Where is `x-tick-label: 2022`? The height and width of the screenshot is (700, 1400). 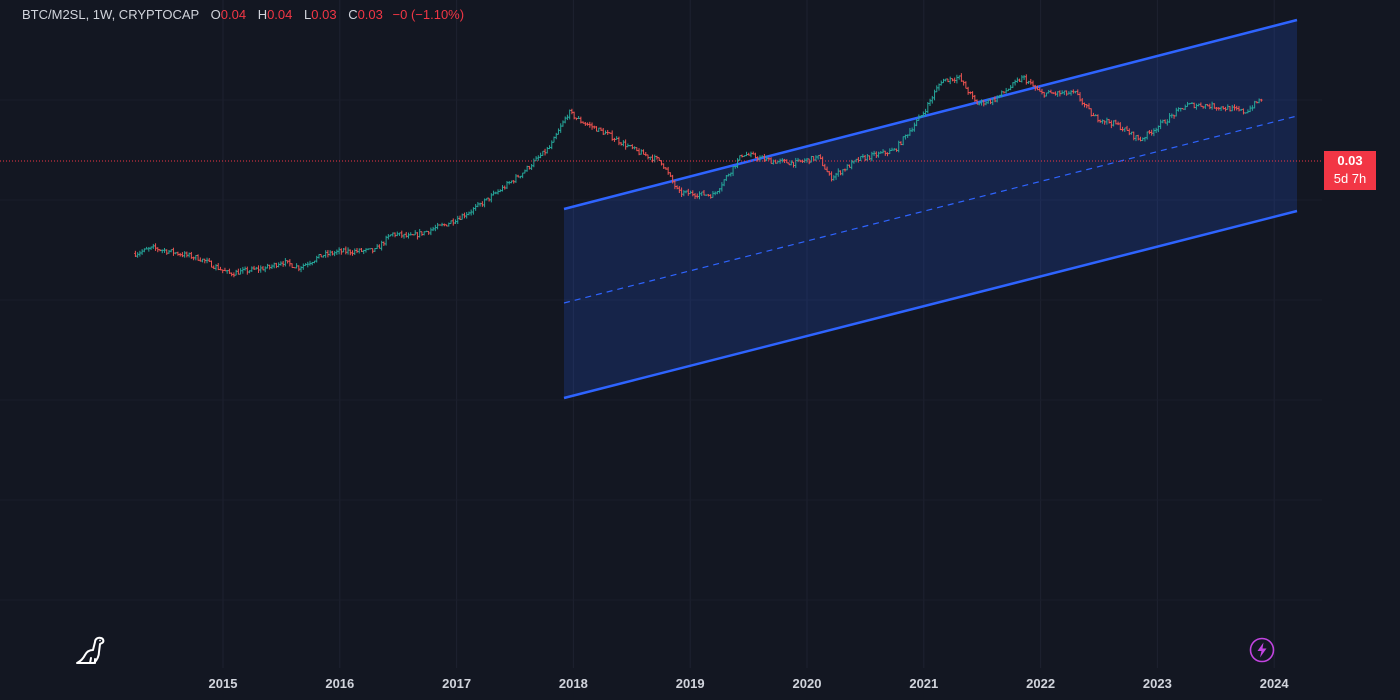 x-tick-label: 2022 is located at coordinates (1041, 683).